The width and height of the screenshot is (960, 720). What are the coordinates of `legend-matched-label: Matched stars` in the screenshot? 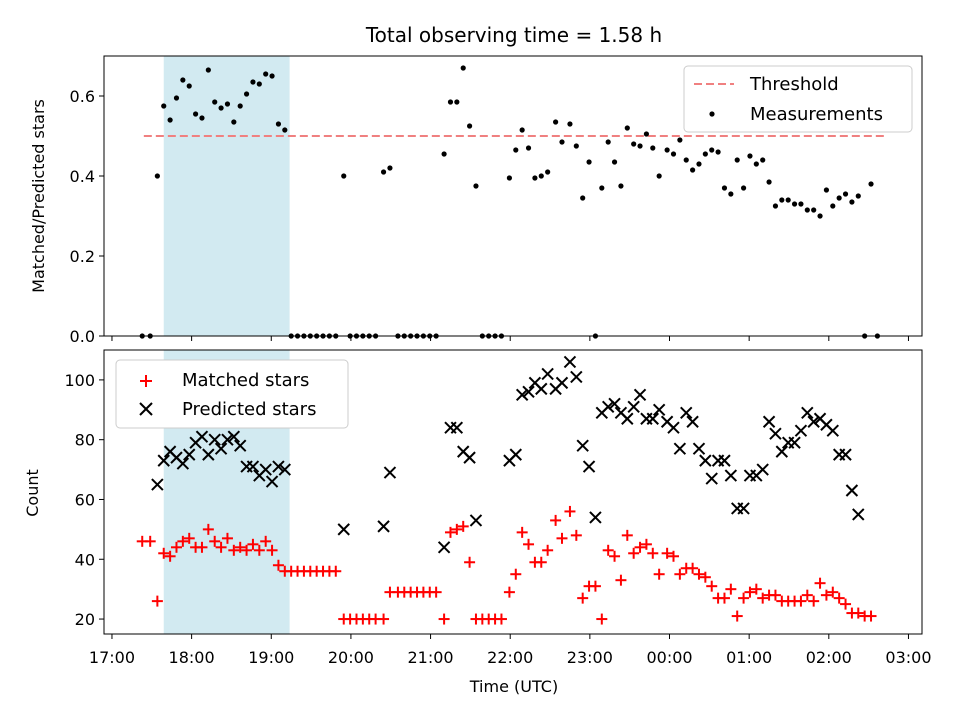 It's located at (245, 380).